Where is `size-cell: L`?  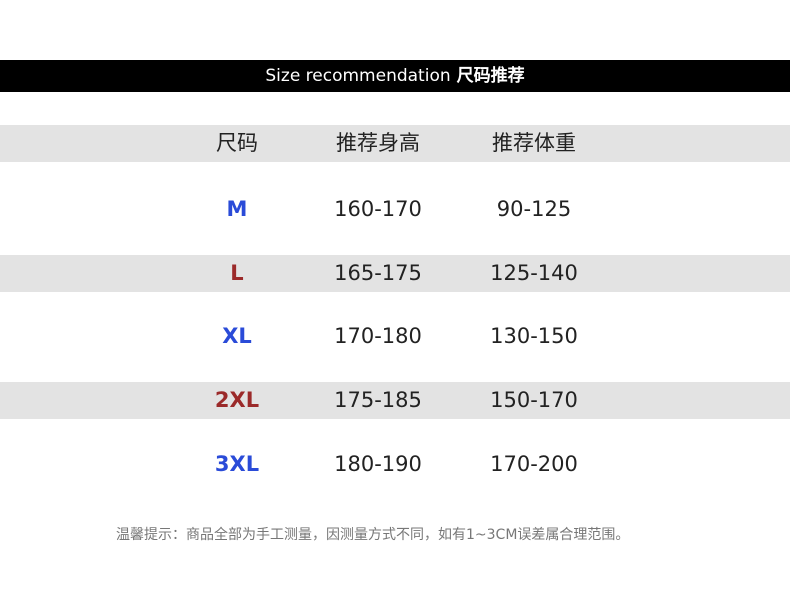
size-cell: L is located at coordinates (237, 273).